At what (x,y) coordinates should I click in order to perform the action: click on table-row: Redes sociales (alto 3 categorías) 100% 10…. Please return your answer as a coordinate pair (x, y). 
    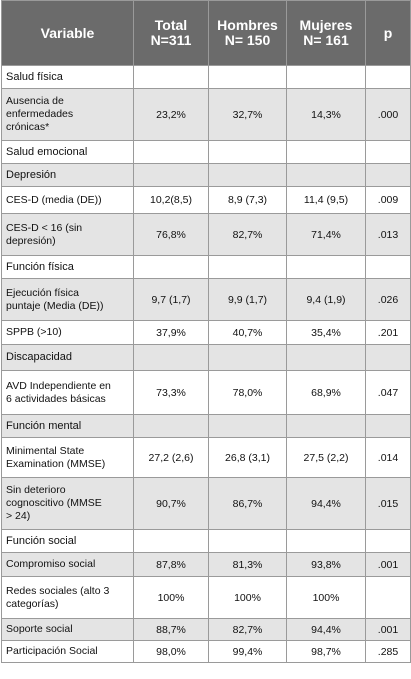
    Looking at the image, I should click on (206, 597).